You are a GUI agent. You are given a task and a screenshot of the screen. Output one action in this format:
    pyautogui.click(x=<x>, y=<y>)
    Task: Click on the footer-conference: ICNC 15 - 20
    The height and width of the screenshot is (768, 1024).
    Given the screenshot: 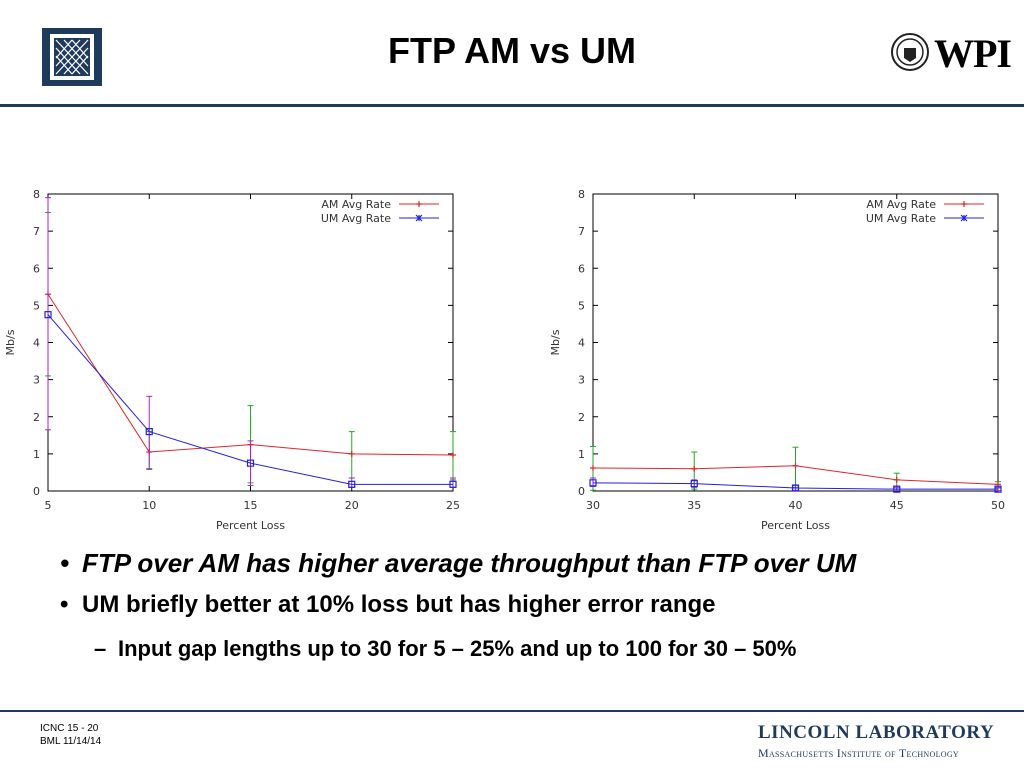 What is the action you would take?
    pyautogui.click(x=69, y=728)
    